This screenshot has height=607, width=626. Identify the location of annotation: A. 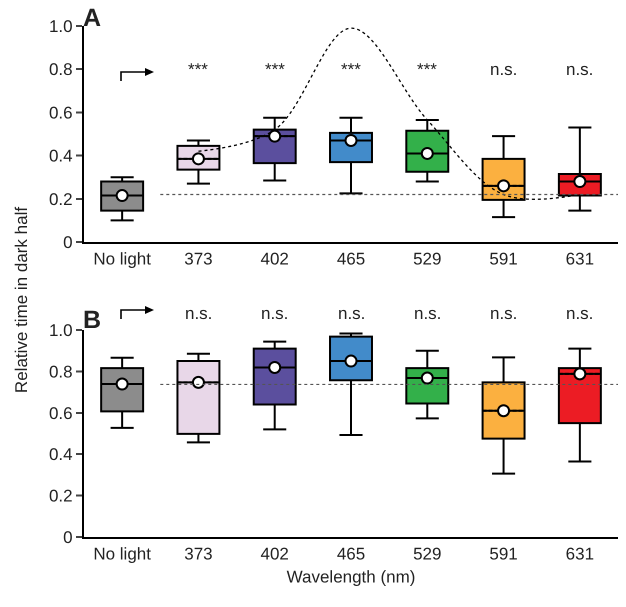
(92, 18).